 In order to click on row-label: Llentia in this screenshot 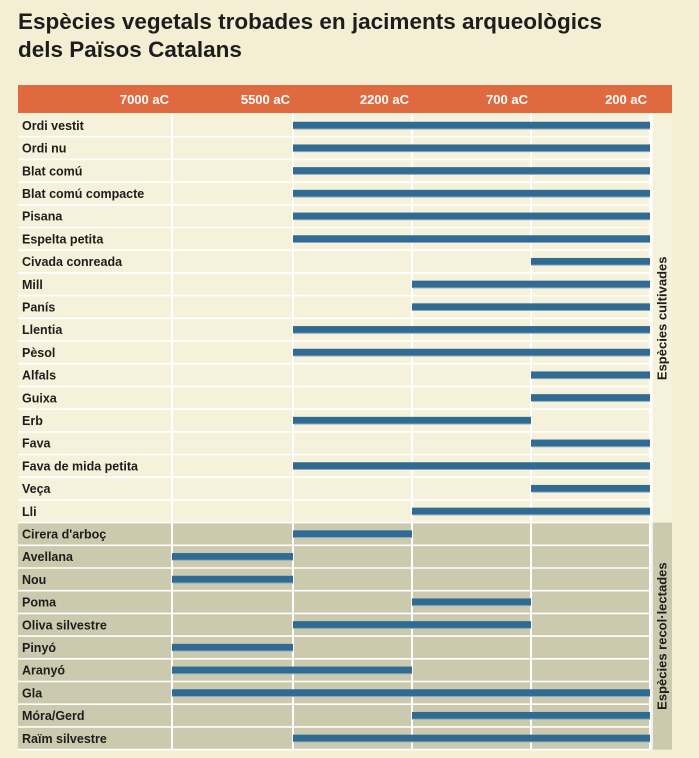, I will do `click(42, 330)`.